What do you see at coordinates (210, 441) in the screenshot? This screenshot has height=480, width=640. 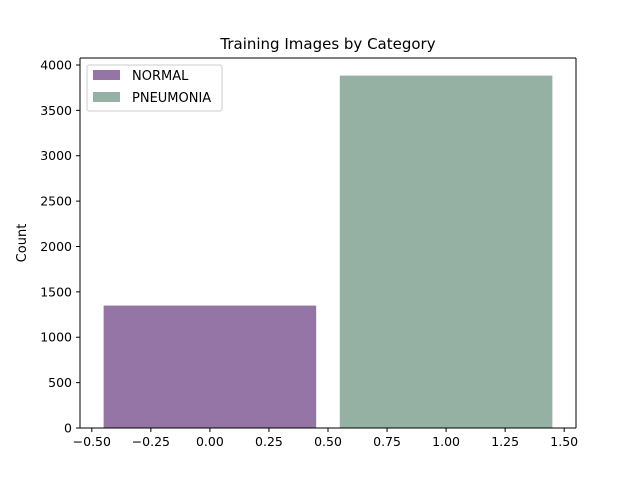 I see `x-tick-label: 0.00` at bounding box center [210, 441].